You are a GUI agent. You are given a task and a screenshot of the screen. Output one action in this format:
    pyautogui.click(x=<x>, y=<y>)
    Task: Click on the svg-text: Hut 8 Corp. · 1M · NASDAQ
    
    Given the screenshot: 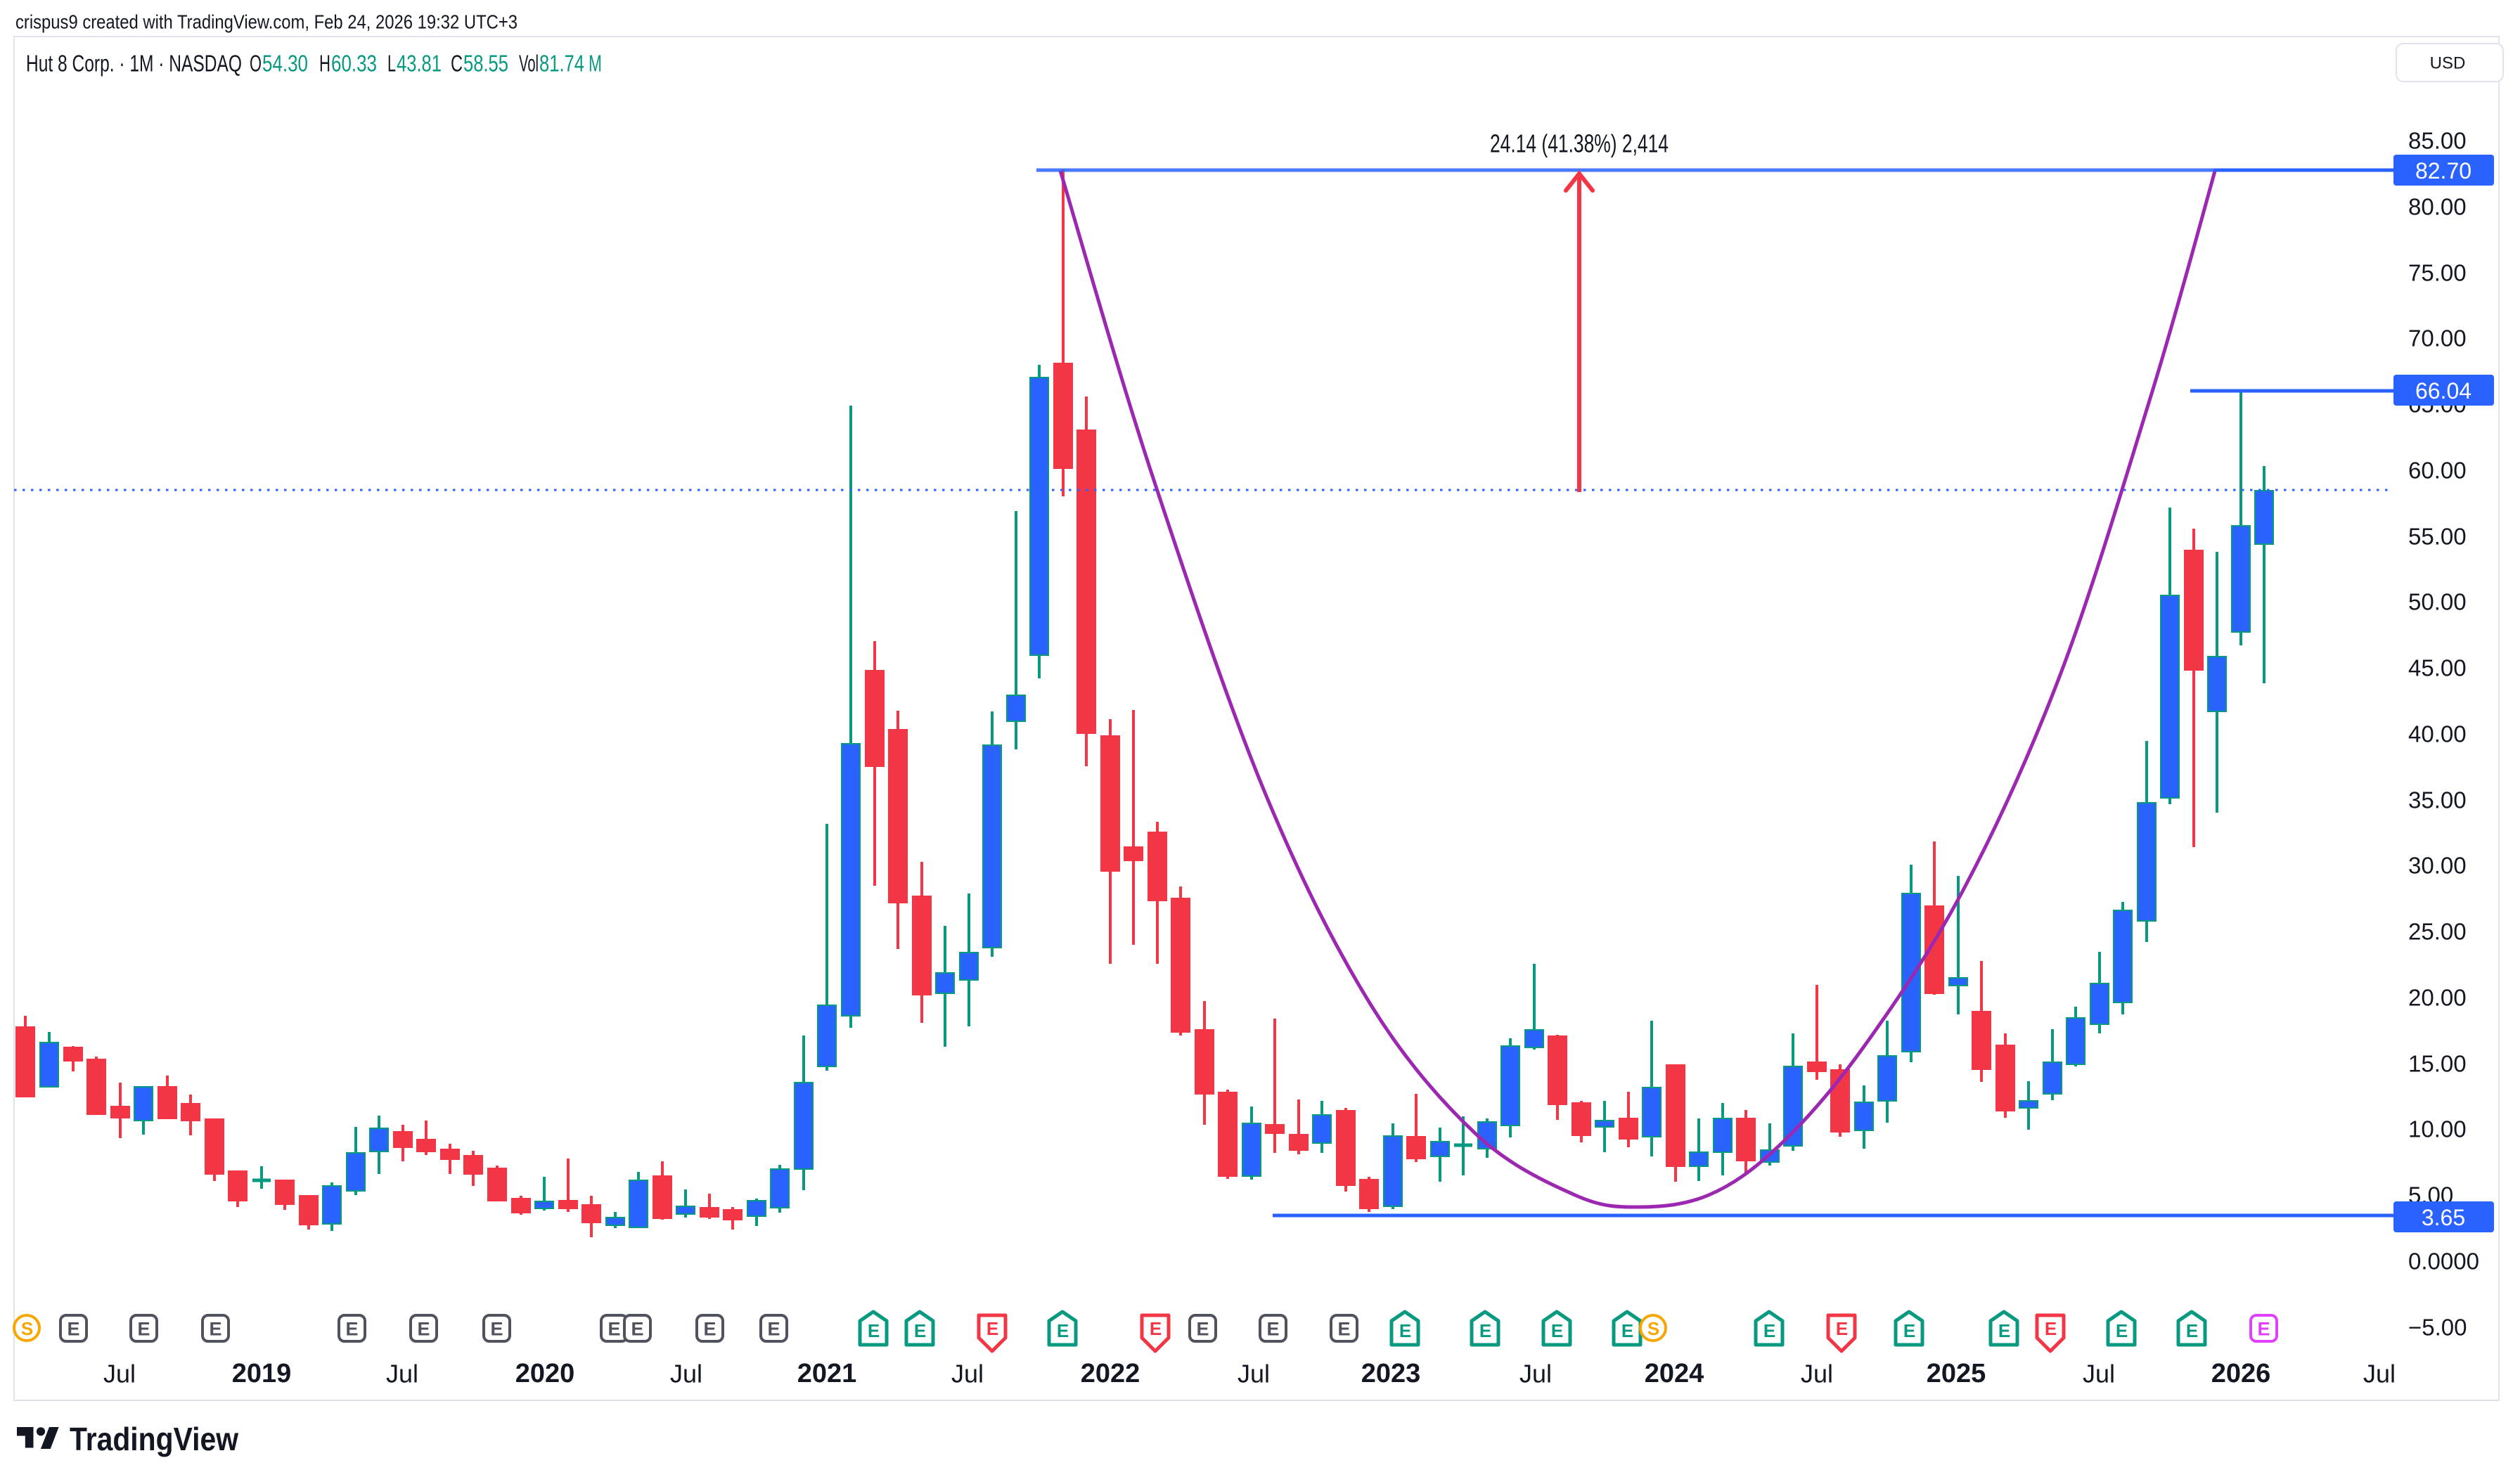 What is the action you would take?
    pyautogui.click(x=134, y=64)
    